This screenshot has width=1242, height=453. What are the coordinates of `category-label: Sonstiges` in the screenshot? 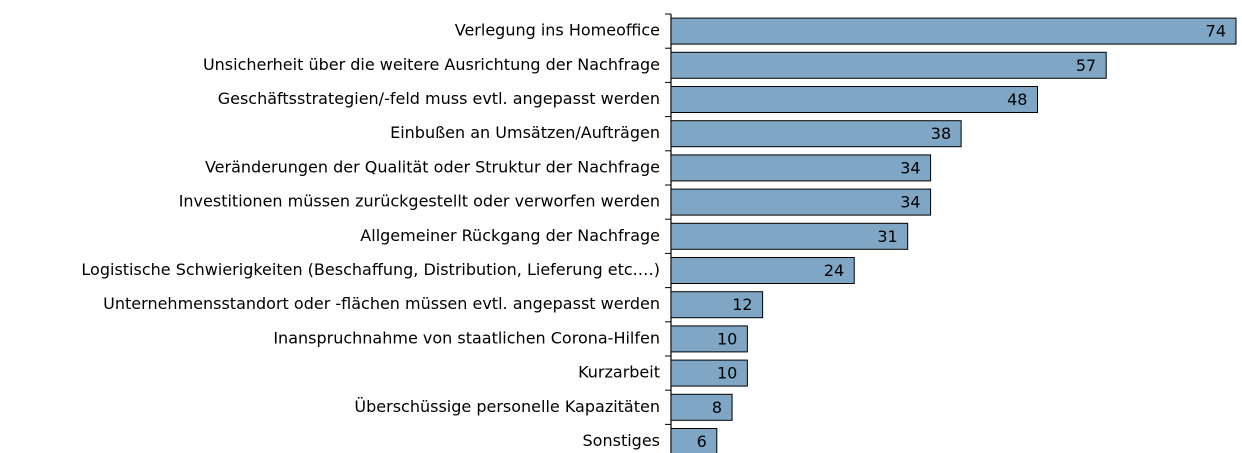 It's located at (621, 440).